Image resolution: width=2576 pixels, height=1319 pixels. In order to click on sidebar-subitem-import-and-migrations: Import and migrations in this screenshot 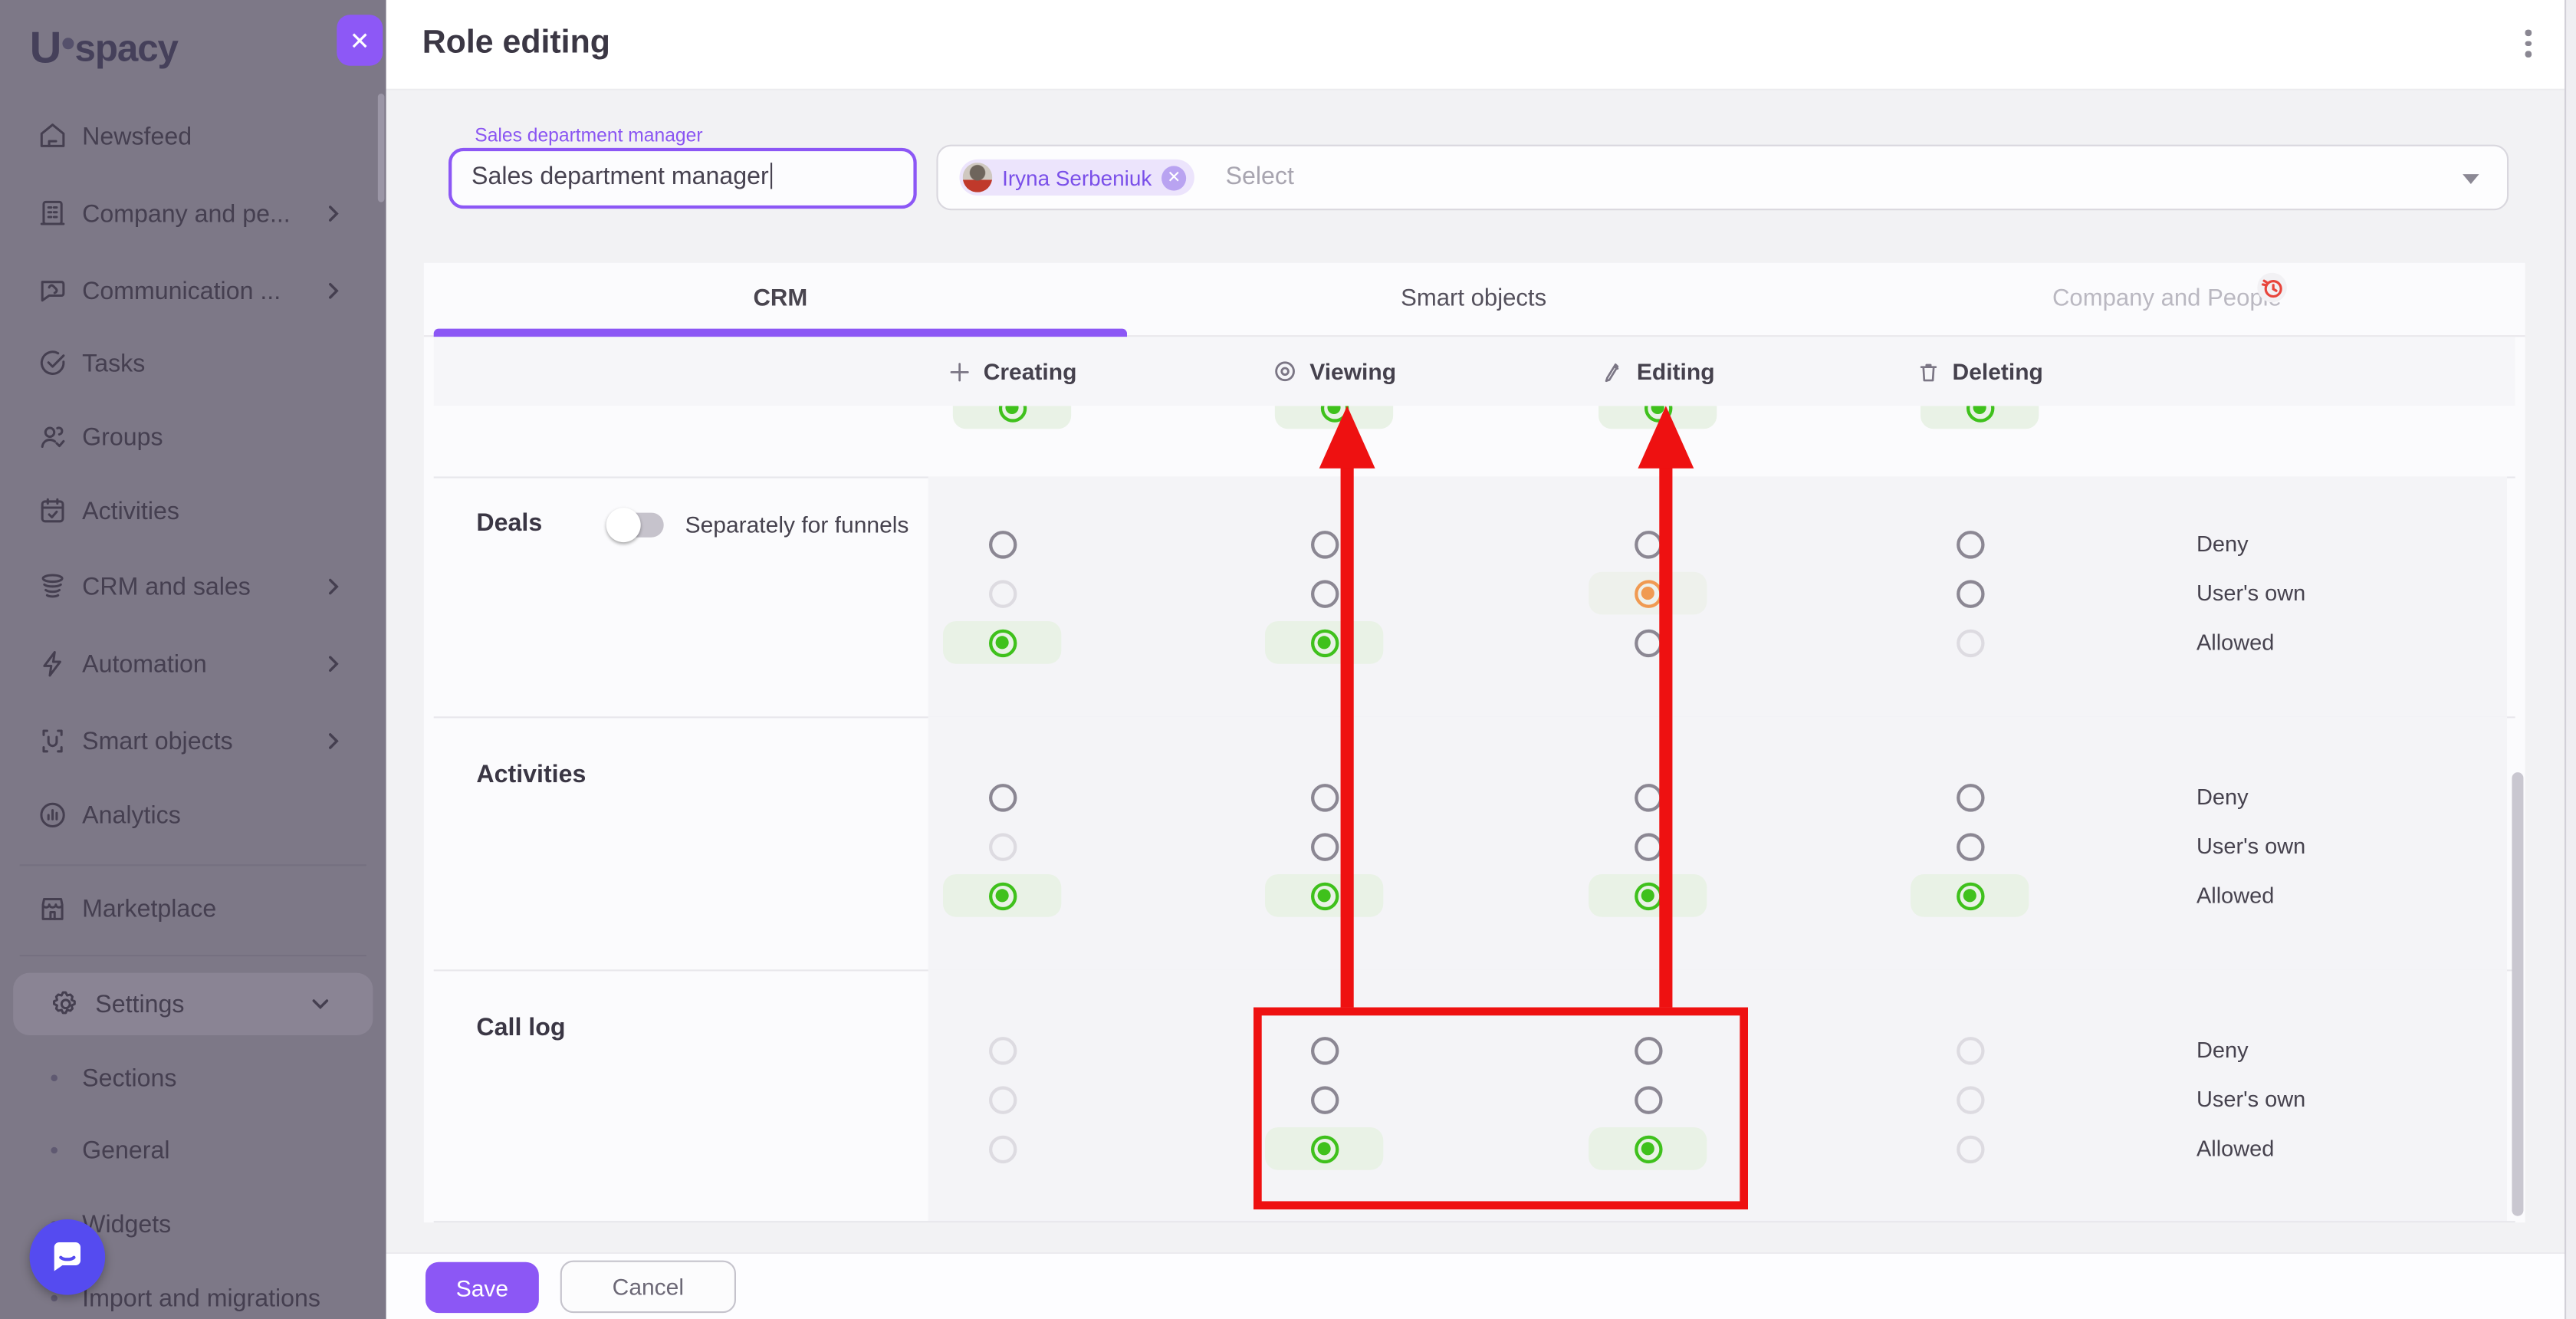, I will do `click(193, 1296)`.